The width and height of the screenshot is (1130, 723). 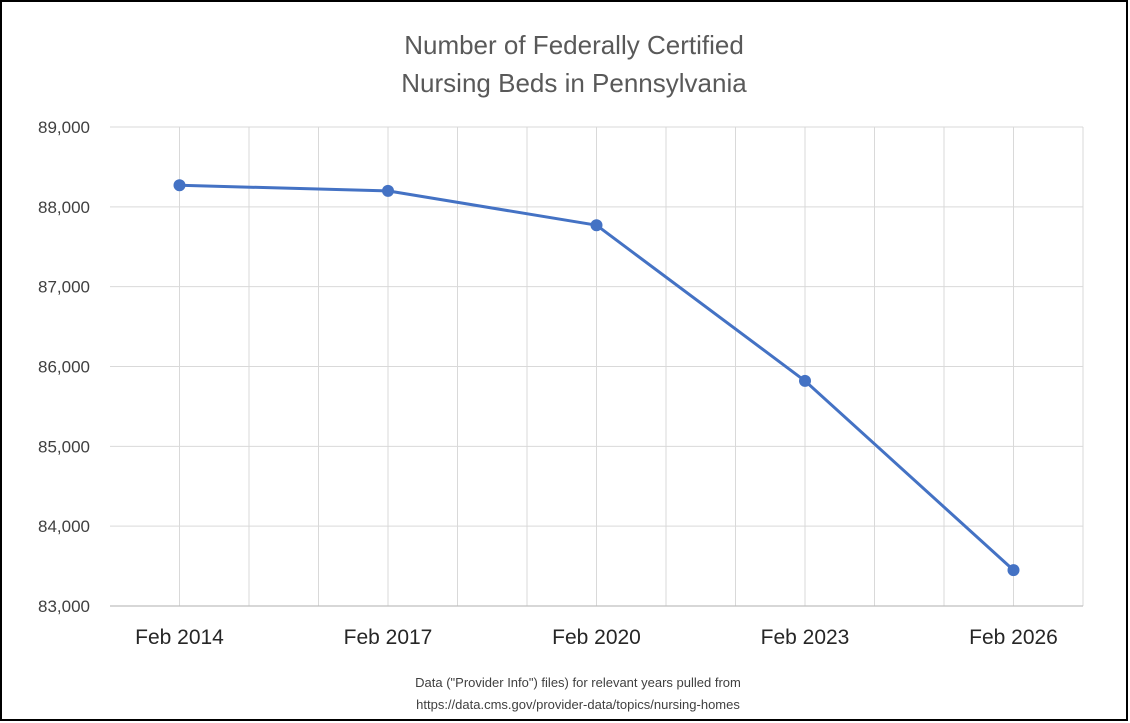 I want to click on y-tick-label: 84,000, so click(x=64, y=526).